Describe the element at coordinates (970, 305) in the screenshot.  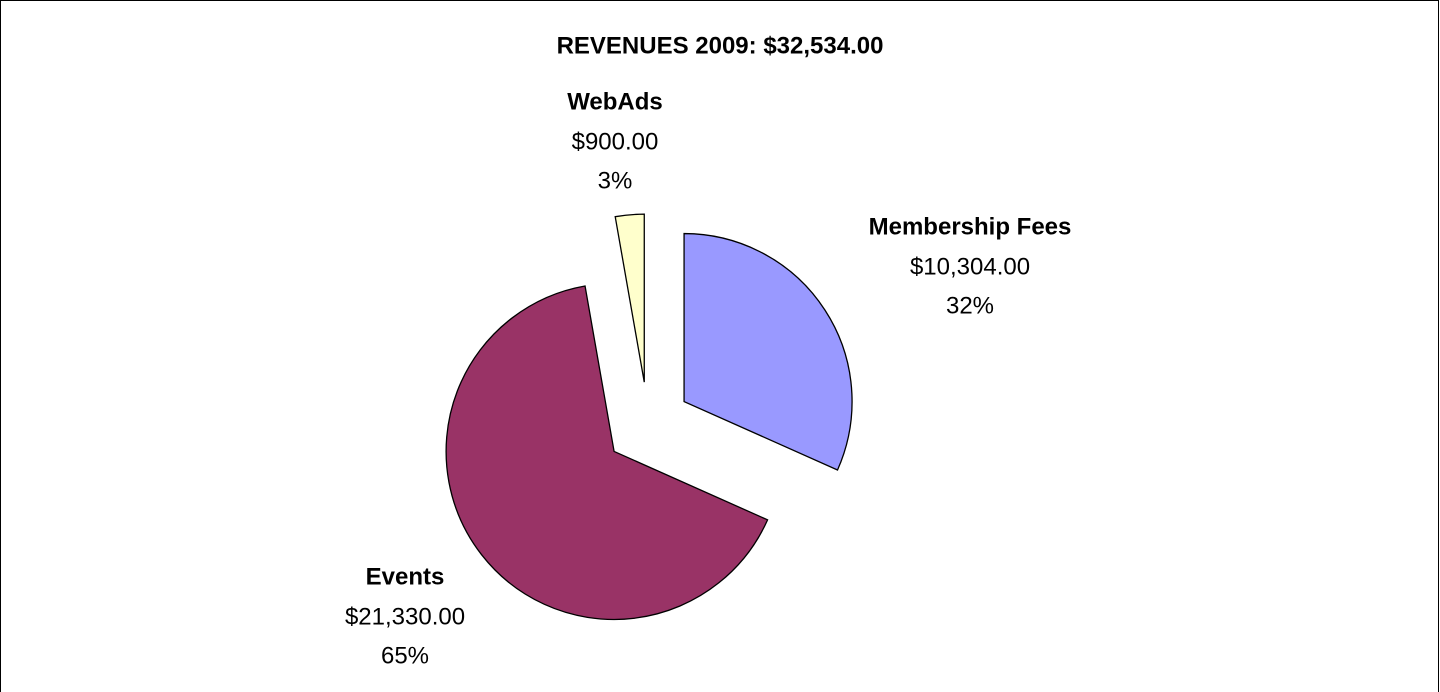
I see `slice-percent: 32%` at that location.